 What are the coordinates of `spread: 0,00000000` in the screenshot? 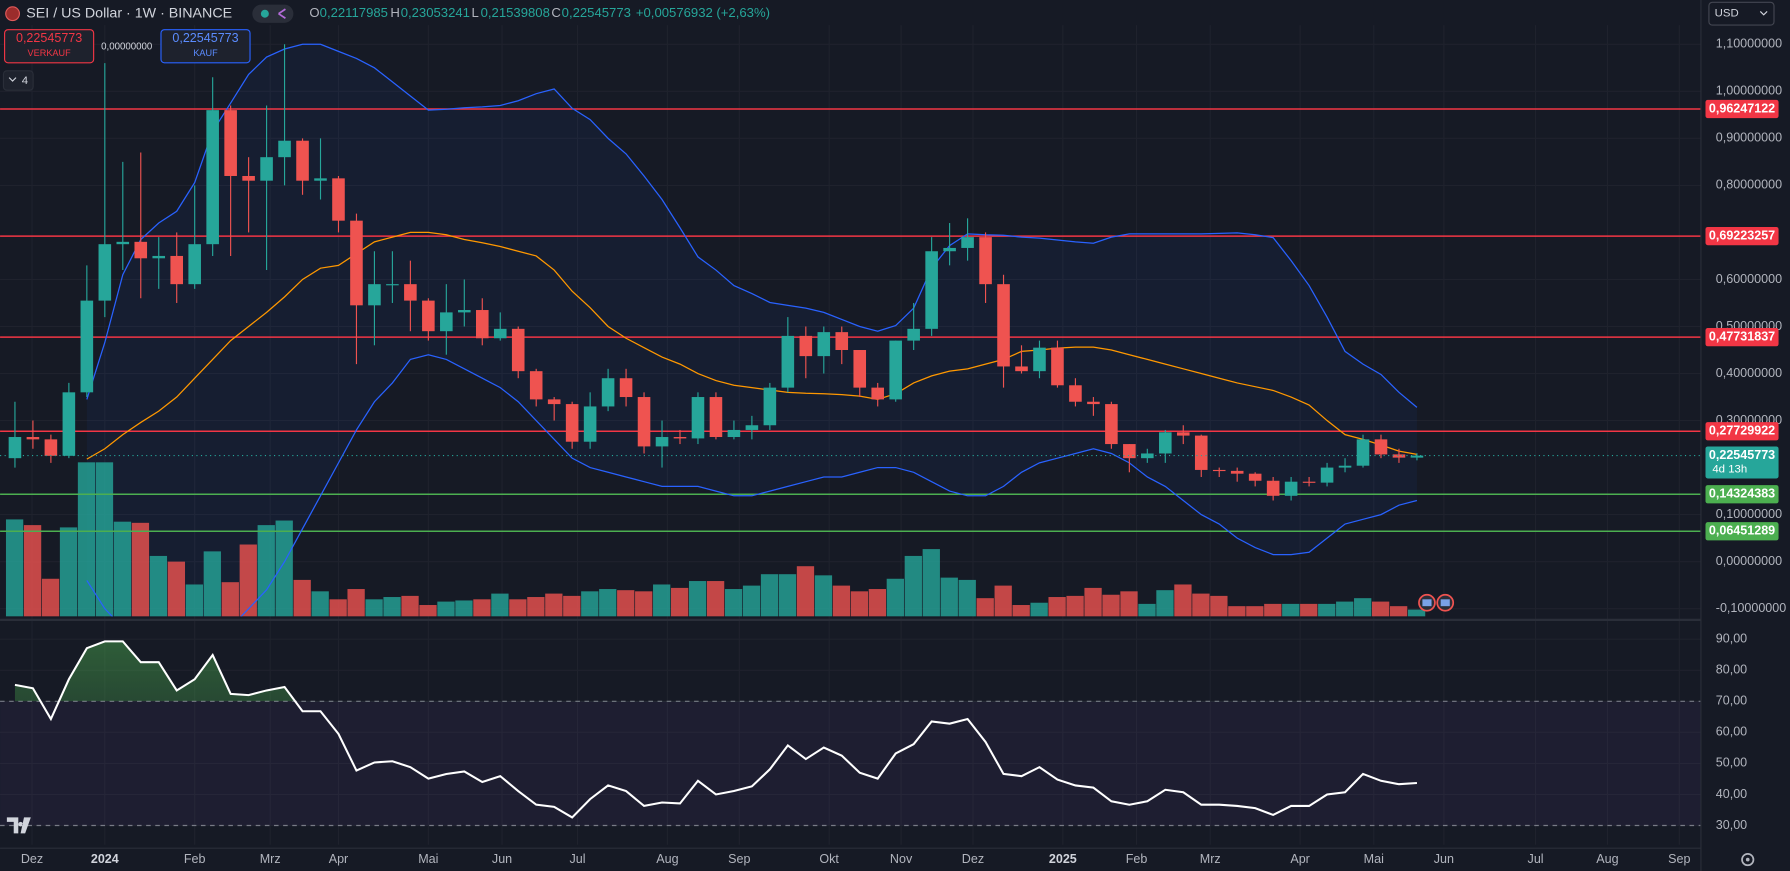 It's located at (127, 46).